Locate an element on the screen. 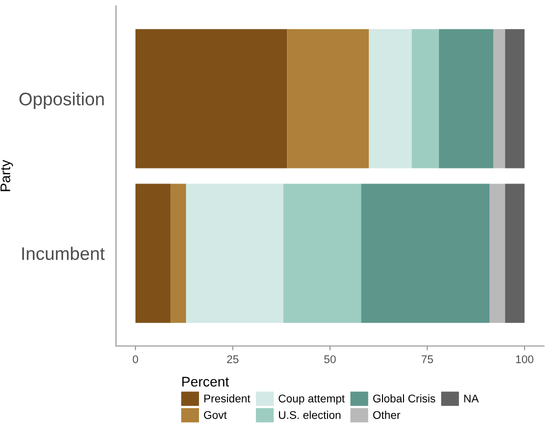 The image size is (554, 434). legend-label: Coup attempt is located at coordinates (311, 399).